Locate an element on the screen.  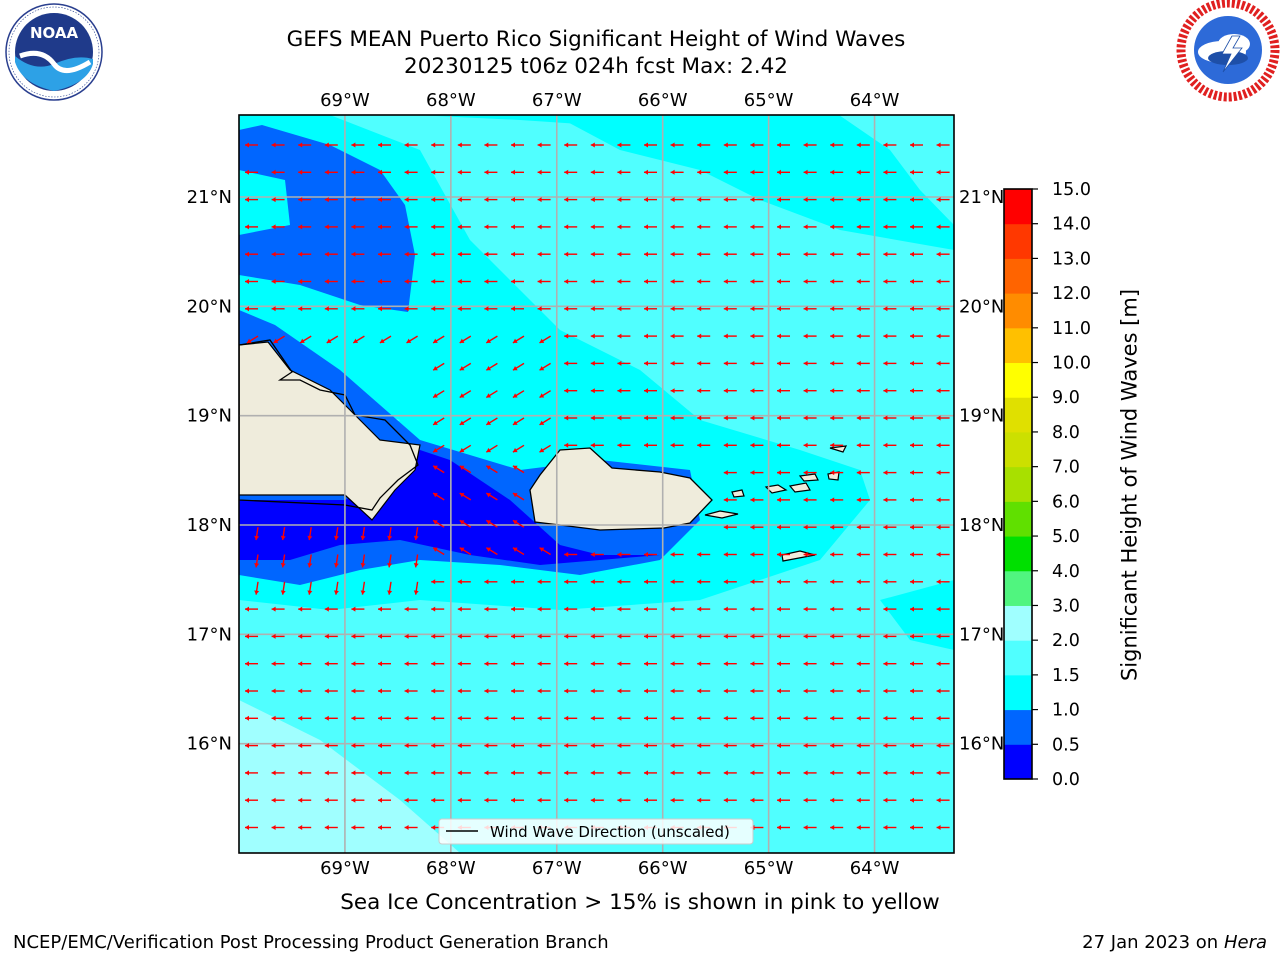
contour-1-1-5m-n is located at coordinates (697, 182).